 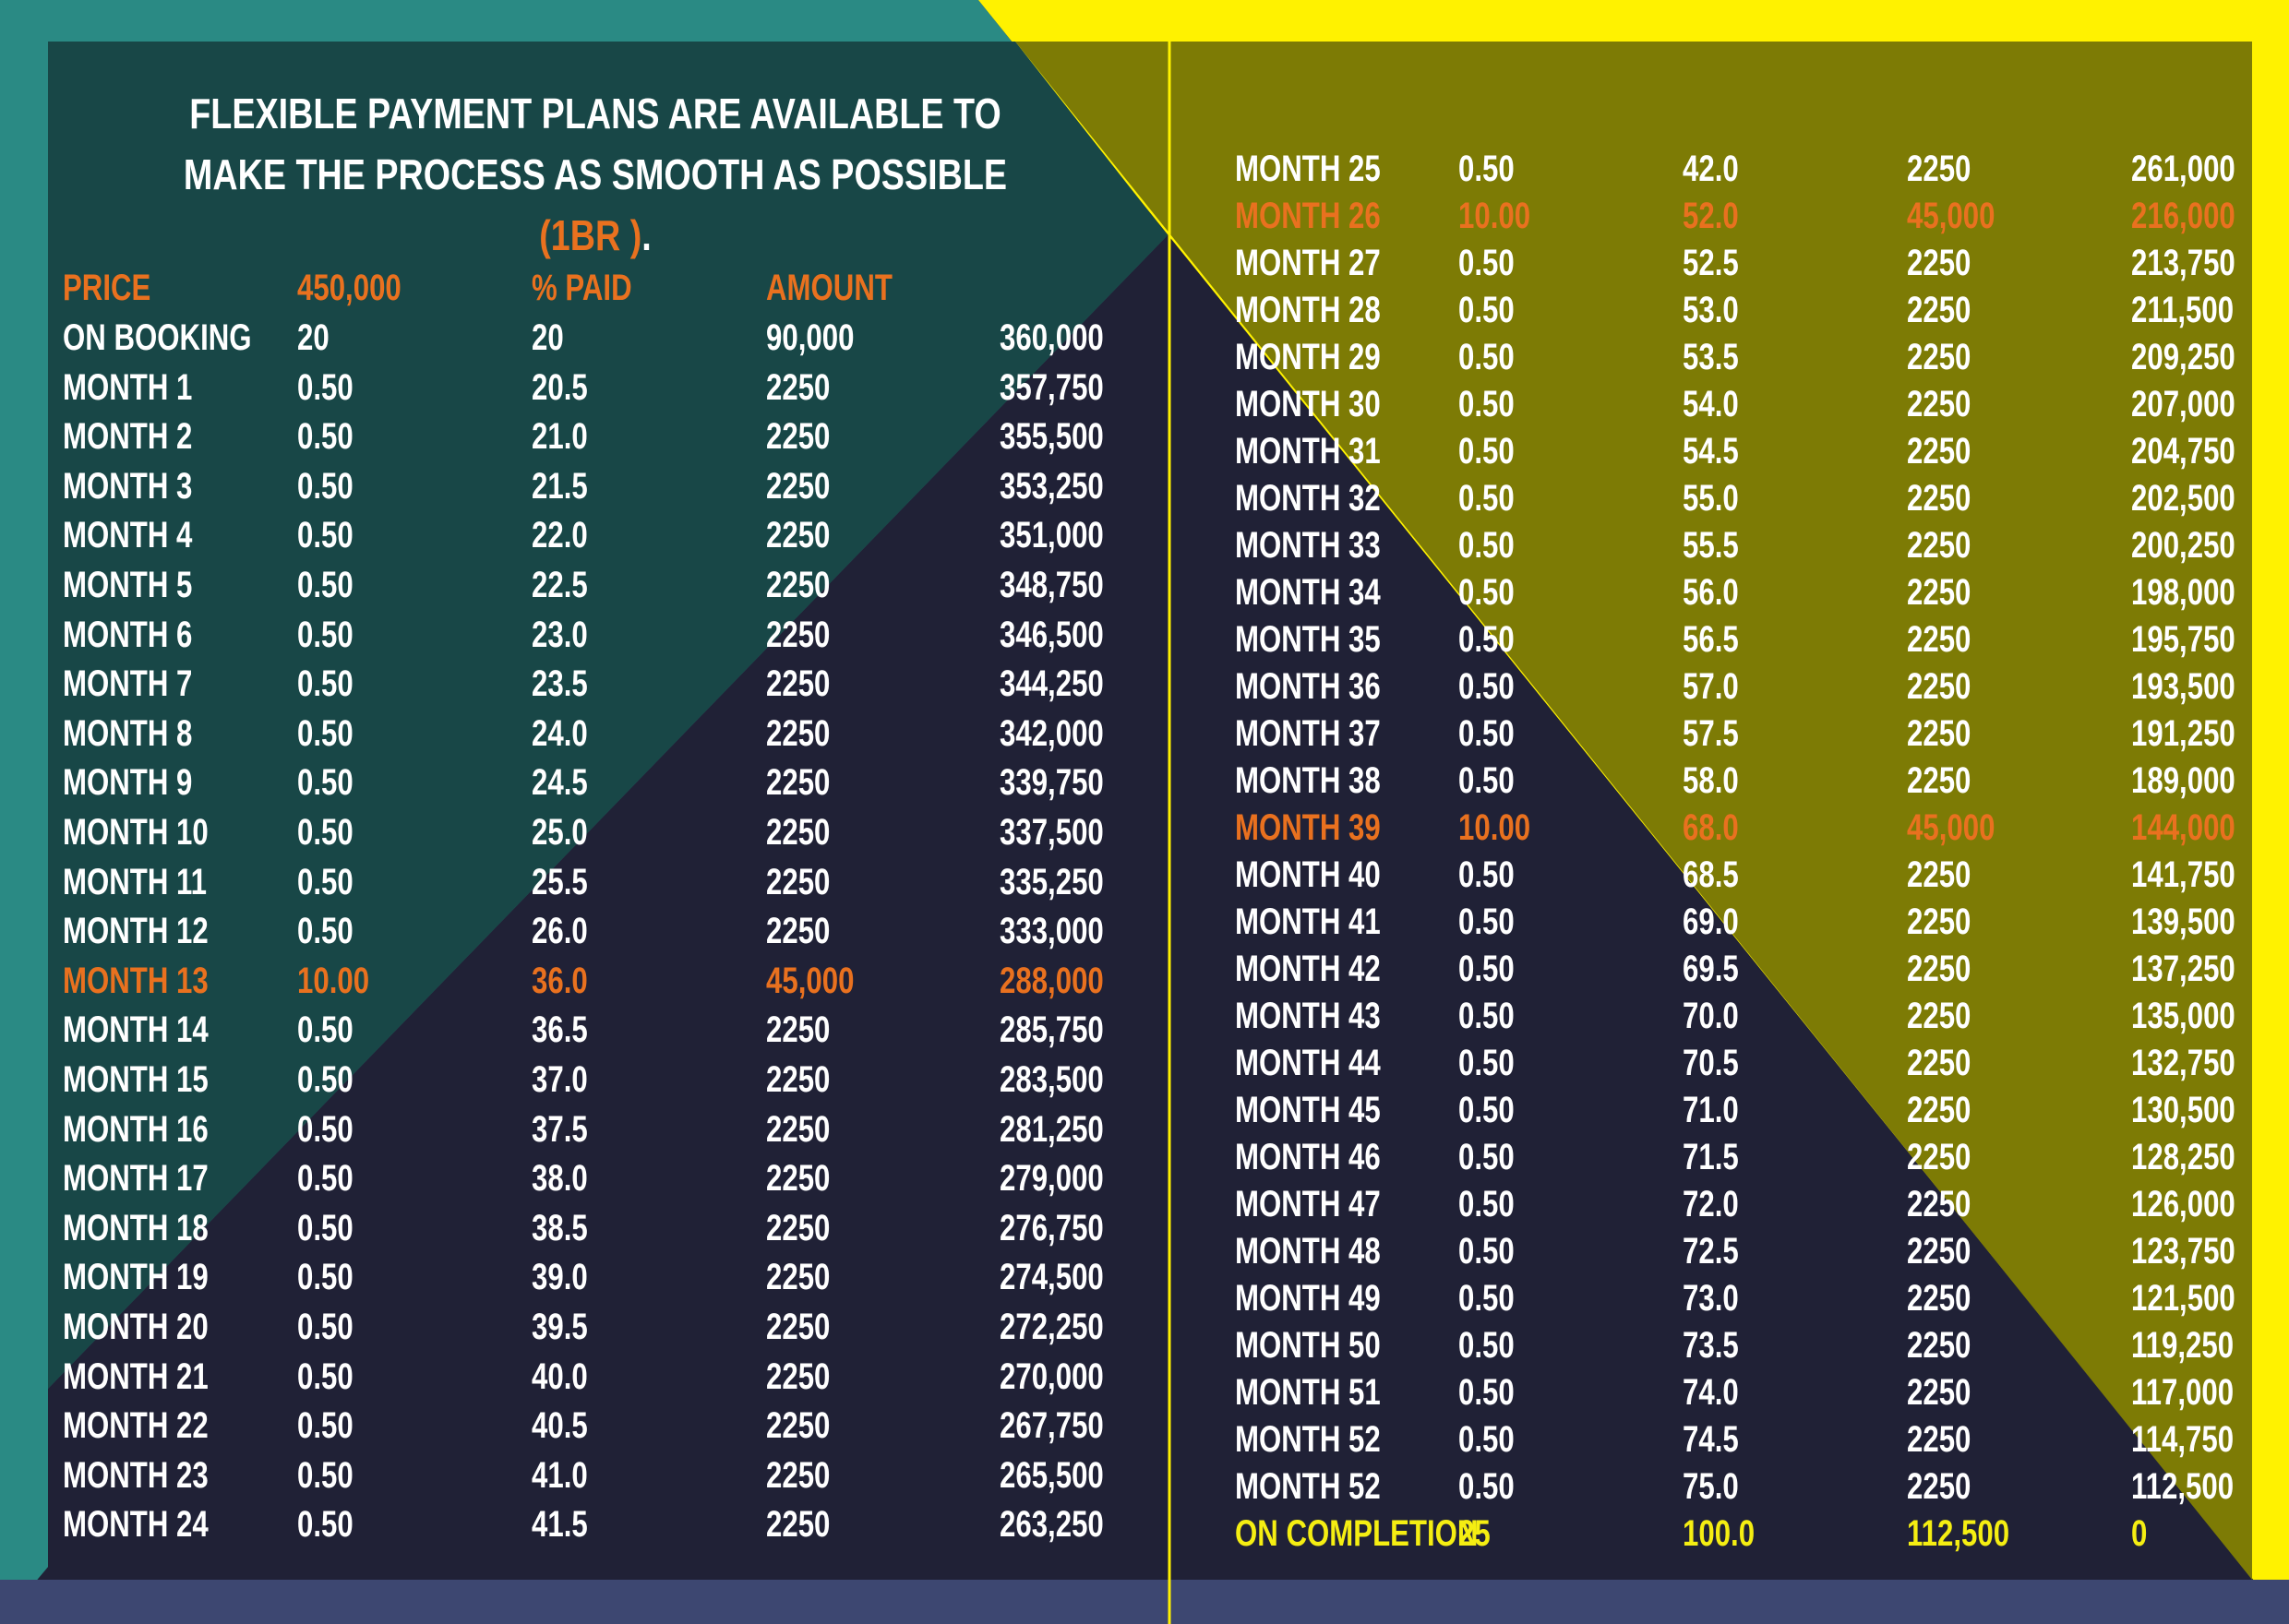 What do you see at coordinates (1711, 545) in the screenshot?
I see `pct-paid-cumulative: 55.5` at bounding box center [1711, 545].